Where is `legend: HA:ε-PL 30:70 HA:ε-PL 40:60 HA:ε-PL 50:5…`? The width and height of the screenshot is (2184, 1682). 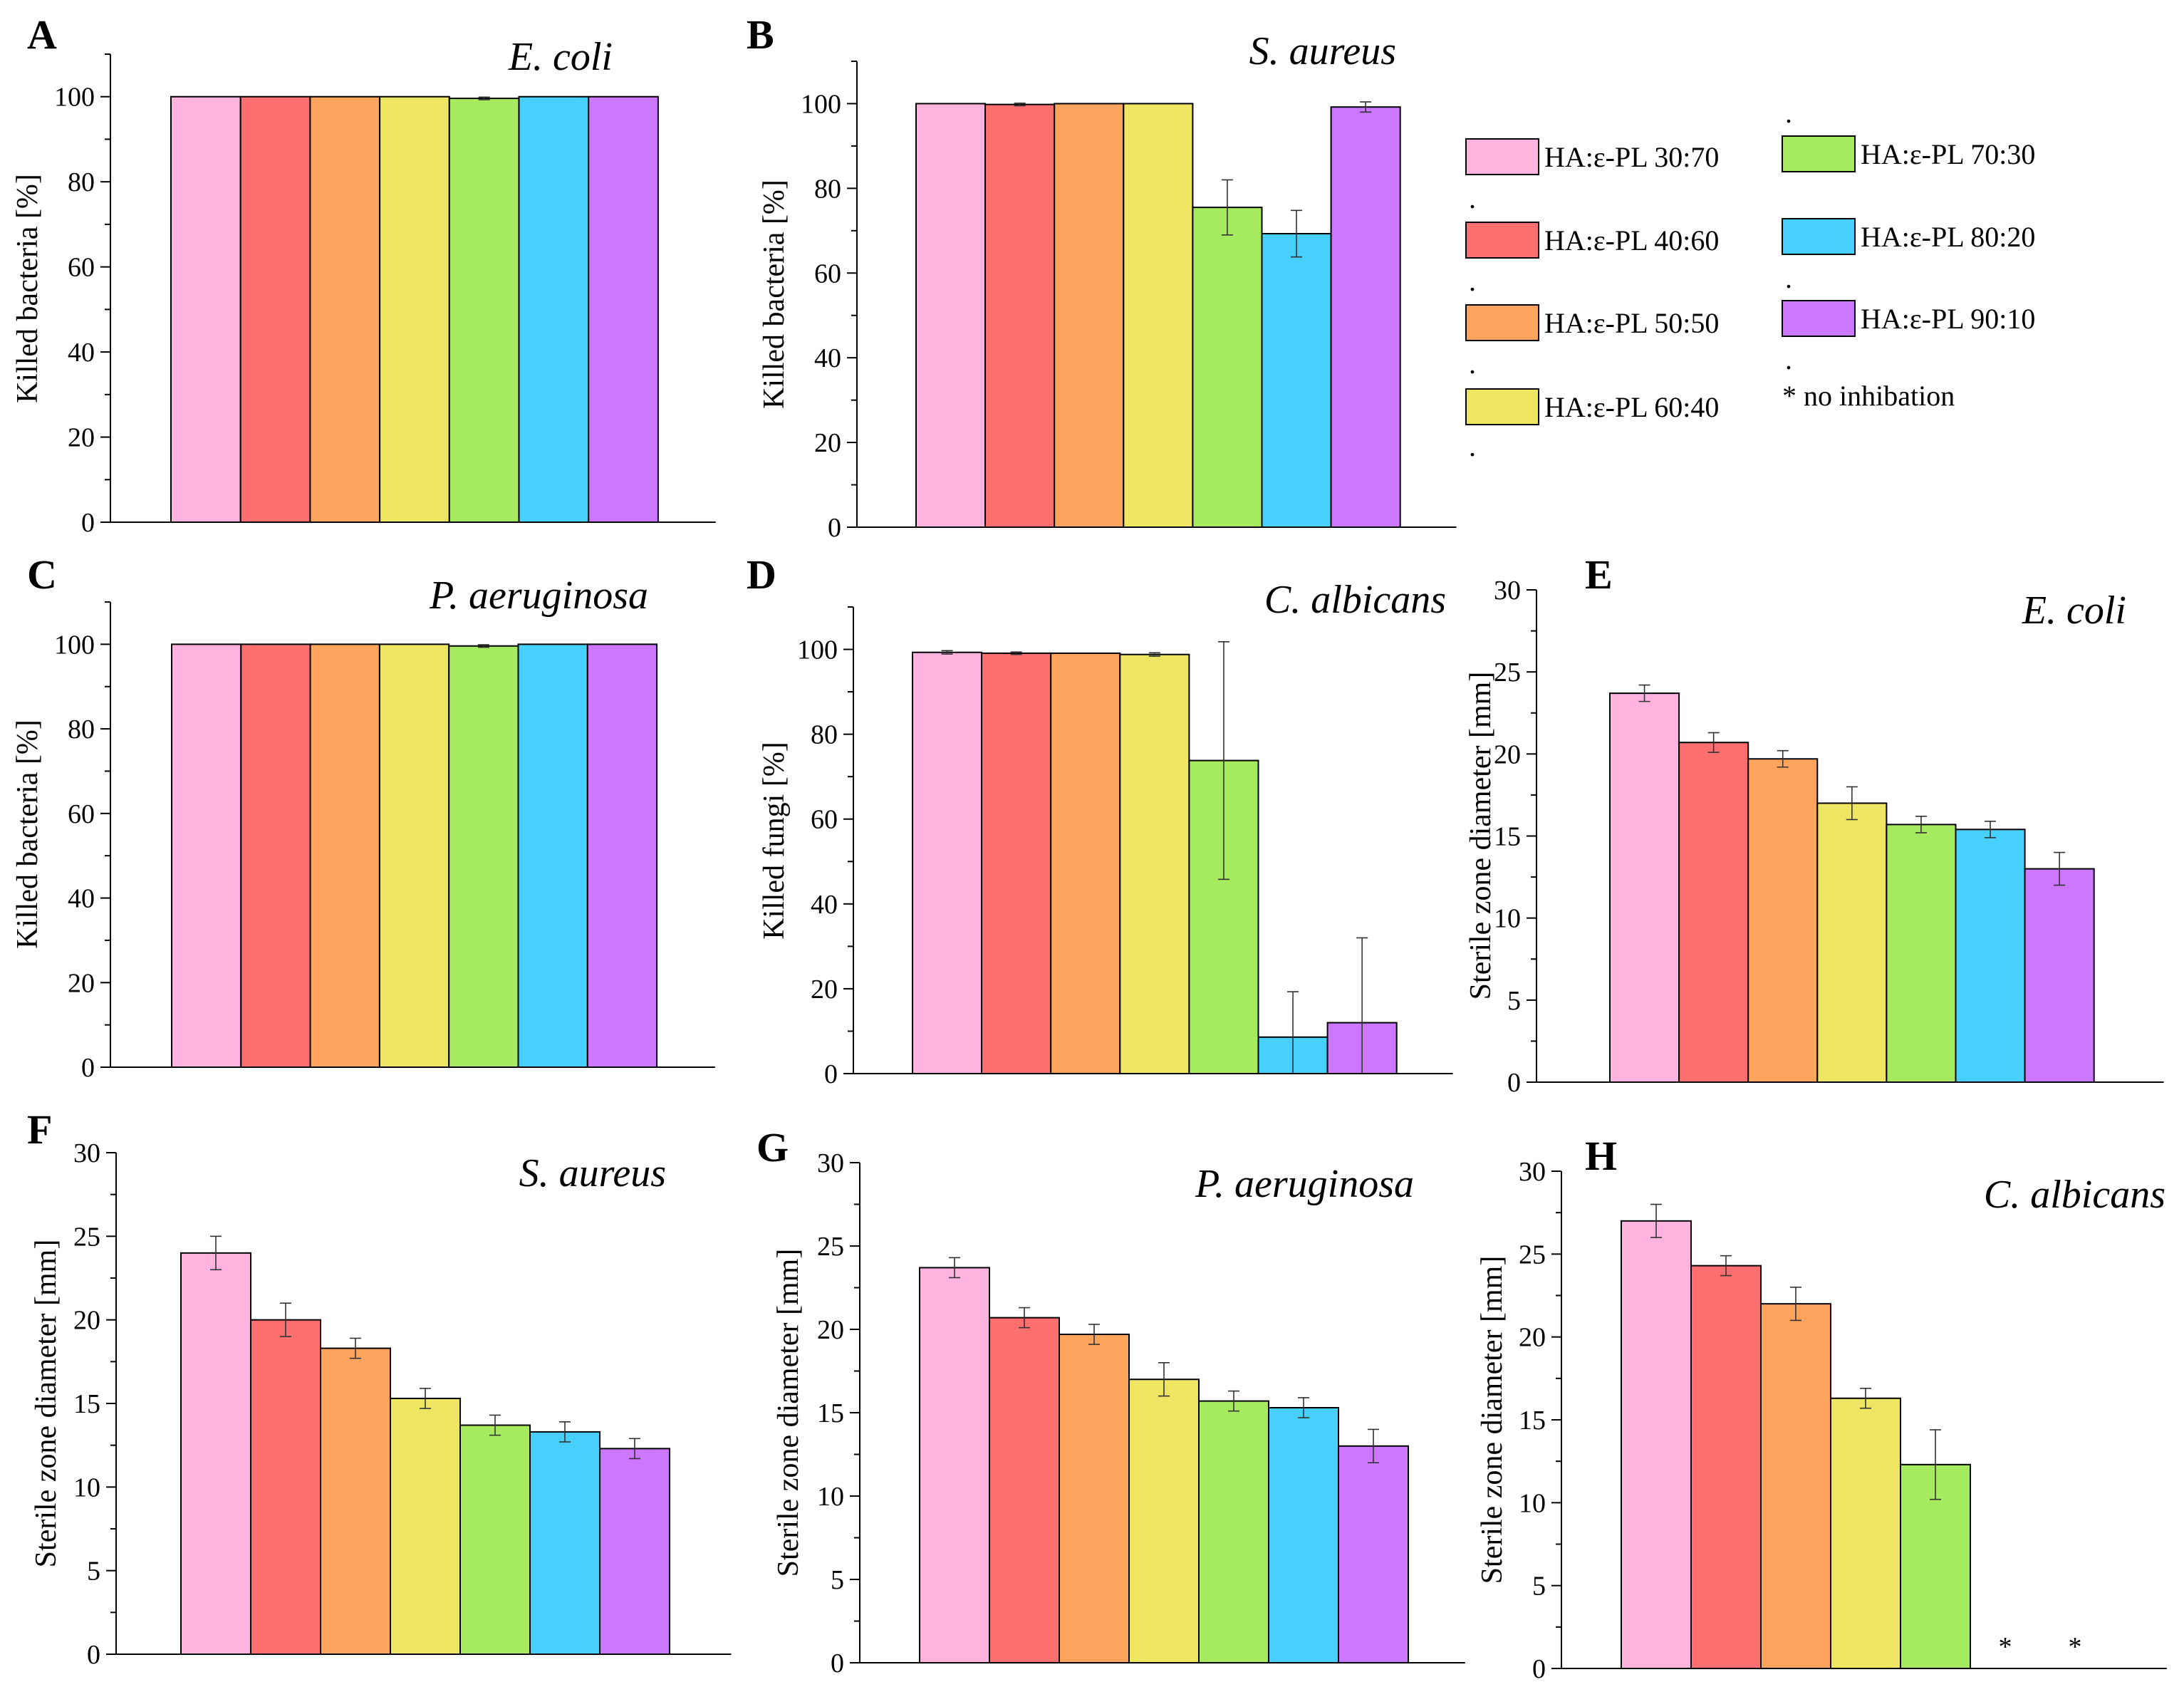 legend: HA:ε-PL 30:70 HA:ε-PL 40:60 HA:ε-PL 50:5… is located at coordinates (1750, 279).